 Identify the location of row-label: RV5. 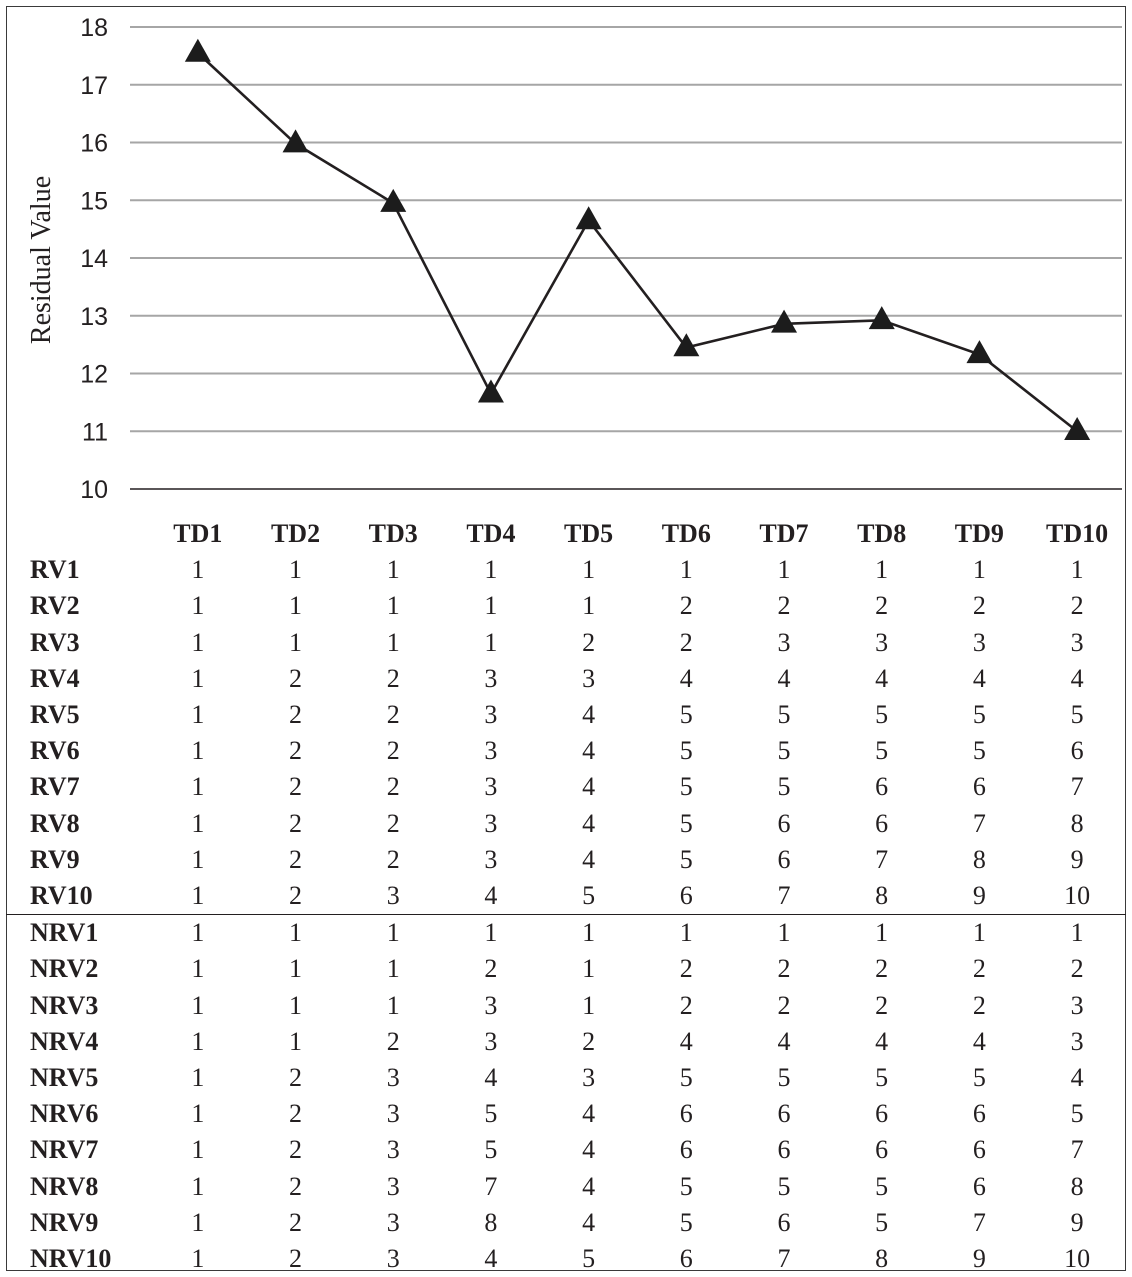
(55, 715).